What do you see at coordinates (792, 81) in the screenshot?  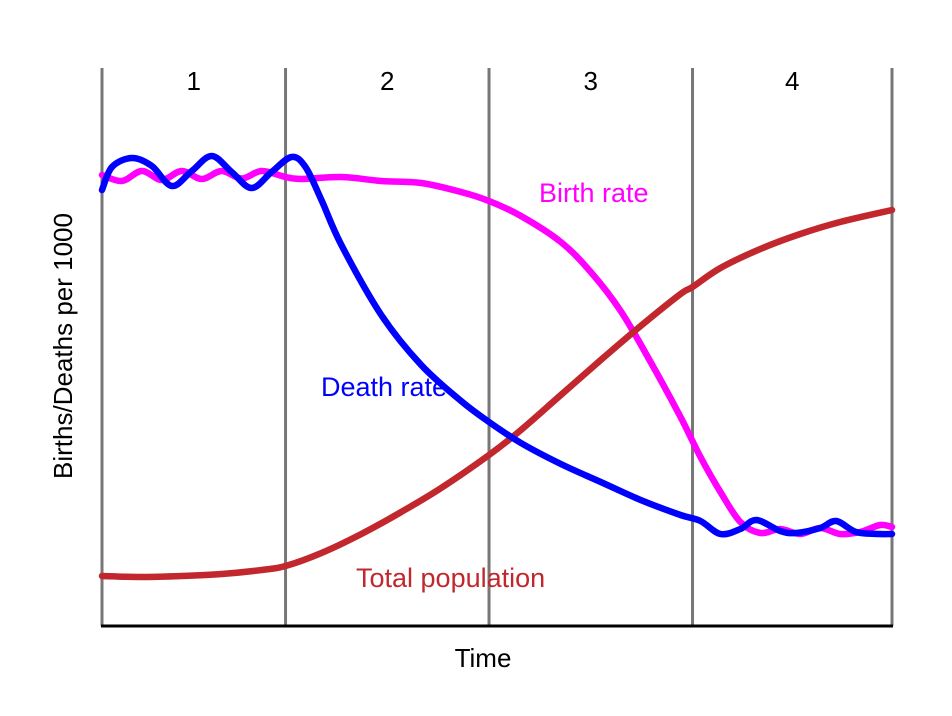 I see `stage-label: 4` at bounding box center [792, 81].